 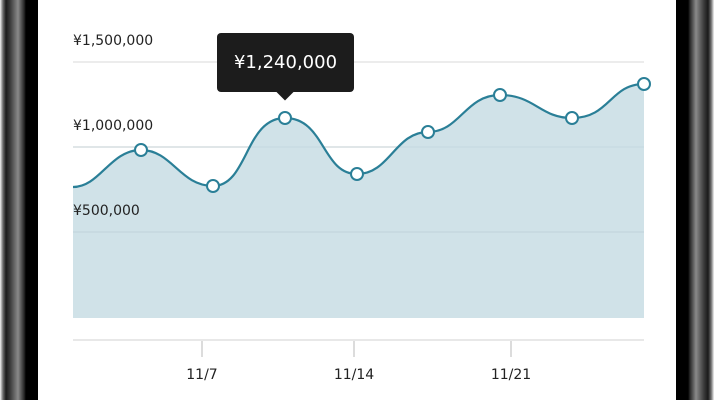 I want to click on x-axis-label: 11/21, so click(x=511, y=375).